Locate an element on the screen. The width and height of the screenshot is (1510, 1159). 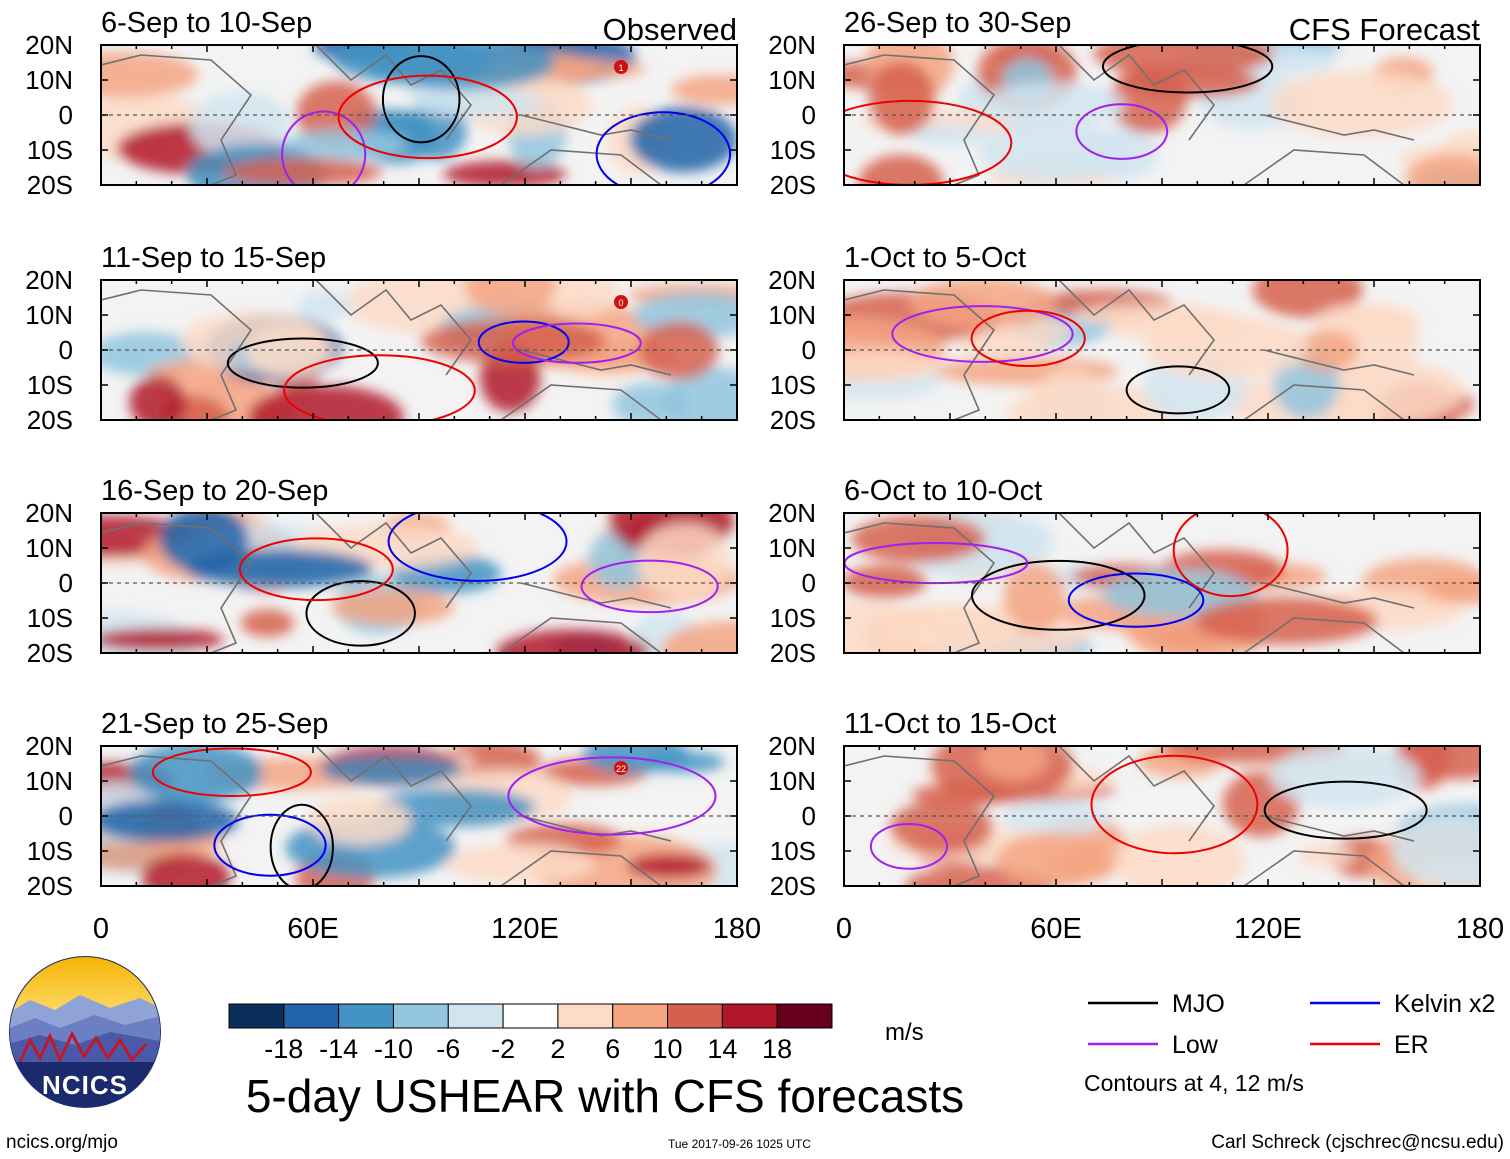
map-panel: 20N 10N 0 10S 20S 11-Oct to 15-Oct 0 60E 120E 180 is located at coordinates (1136, 826).